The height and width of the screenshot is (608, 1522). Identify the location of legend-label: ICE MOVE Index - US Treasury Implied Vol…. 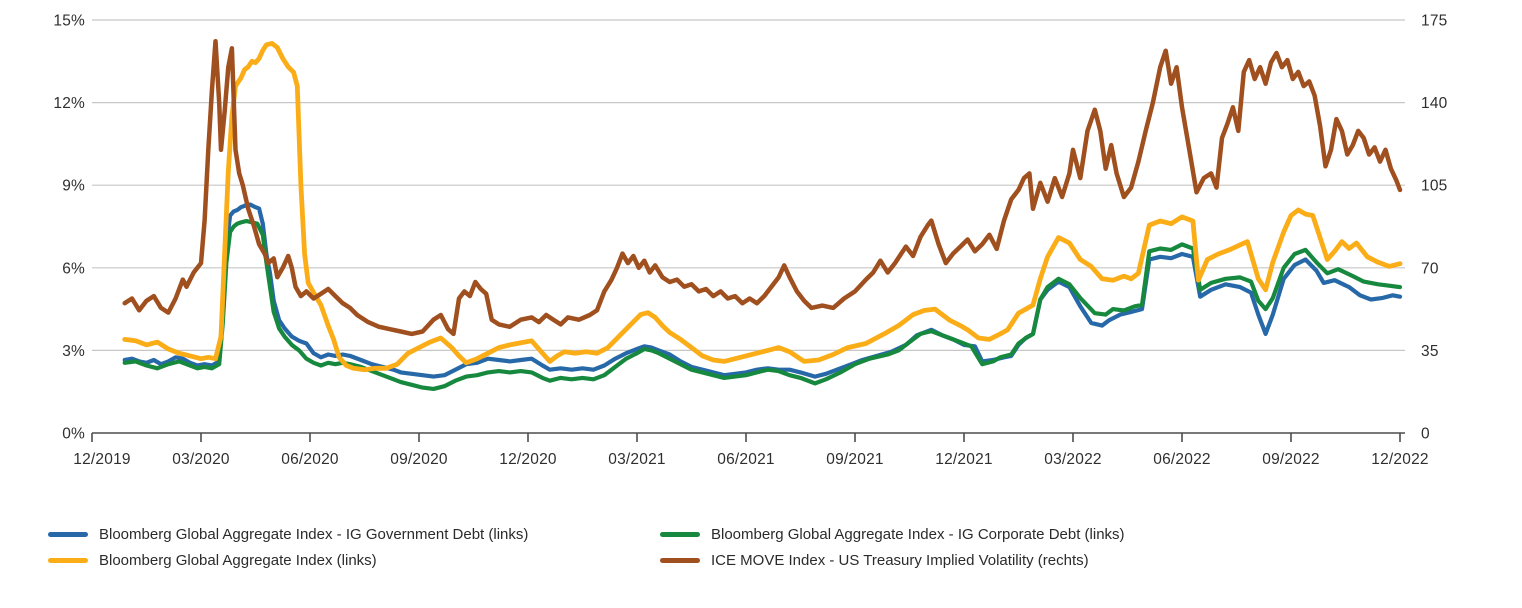
(900, 560).